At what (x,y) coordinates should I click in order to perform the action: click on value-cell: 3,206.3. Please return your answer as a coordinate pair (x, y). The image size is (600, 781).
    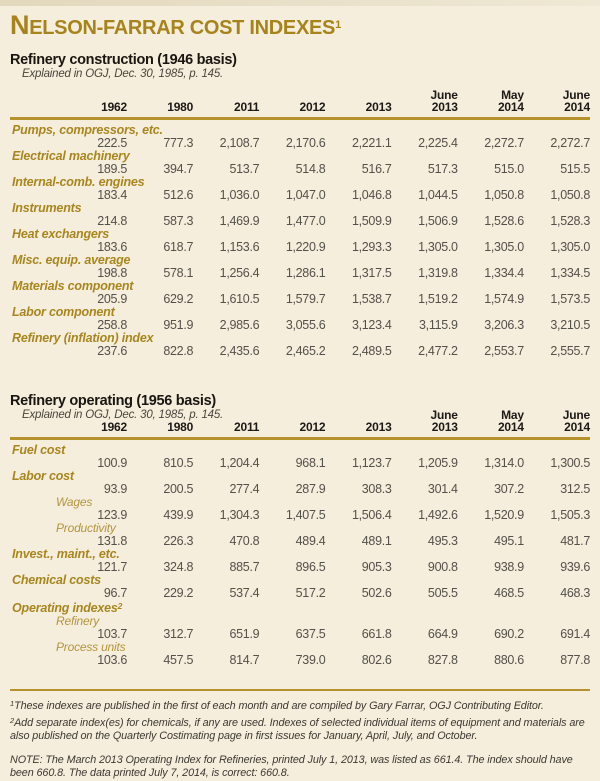
    Looking at the image, I should click on (504, 325).